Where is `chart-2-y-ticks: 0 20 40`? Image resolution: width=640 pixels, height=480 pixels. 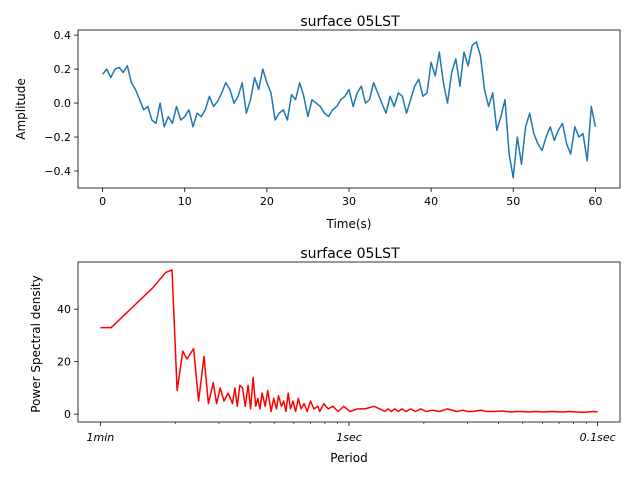 chart-2-y-ticks: 0 20 40 is located at coordinates (67, 362).